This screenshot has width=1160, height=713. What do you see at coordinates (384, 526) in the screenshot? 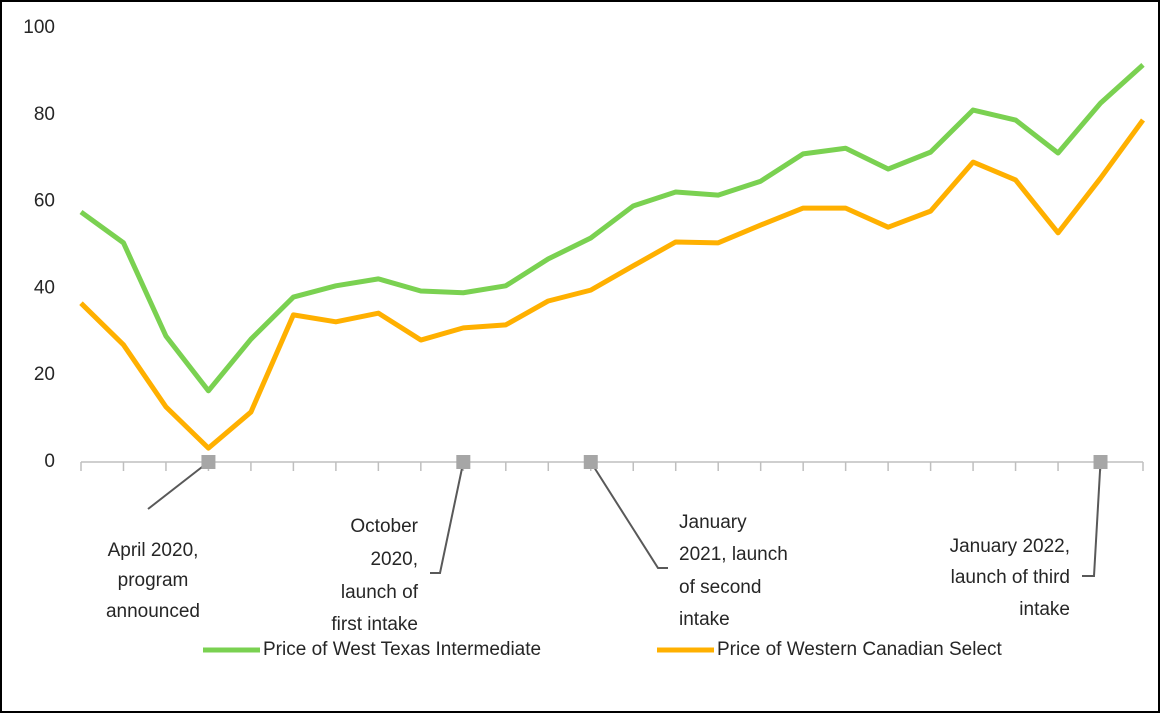
I see `annotation-text: October` at bounding box center [384, 526].